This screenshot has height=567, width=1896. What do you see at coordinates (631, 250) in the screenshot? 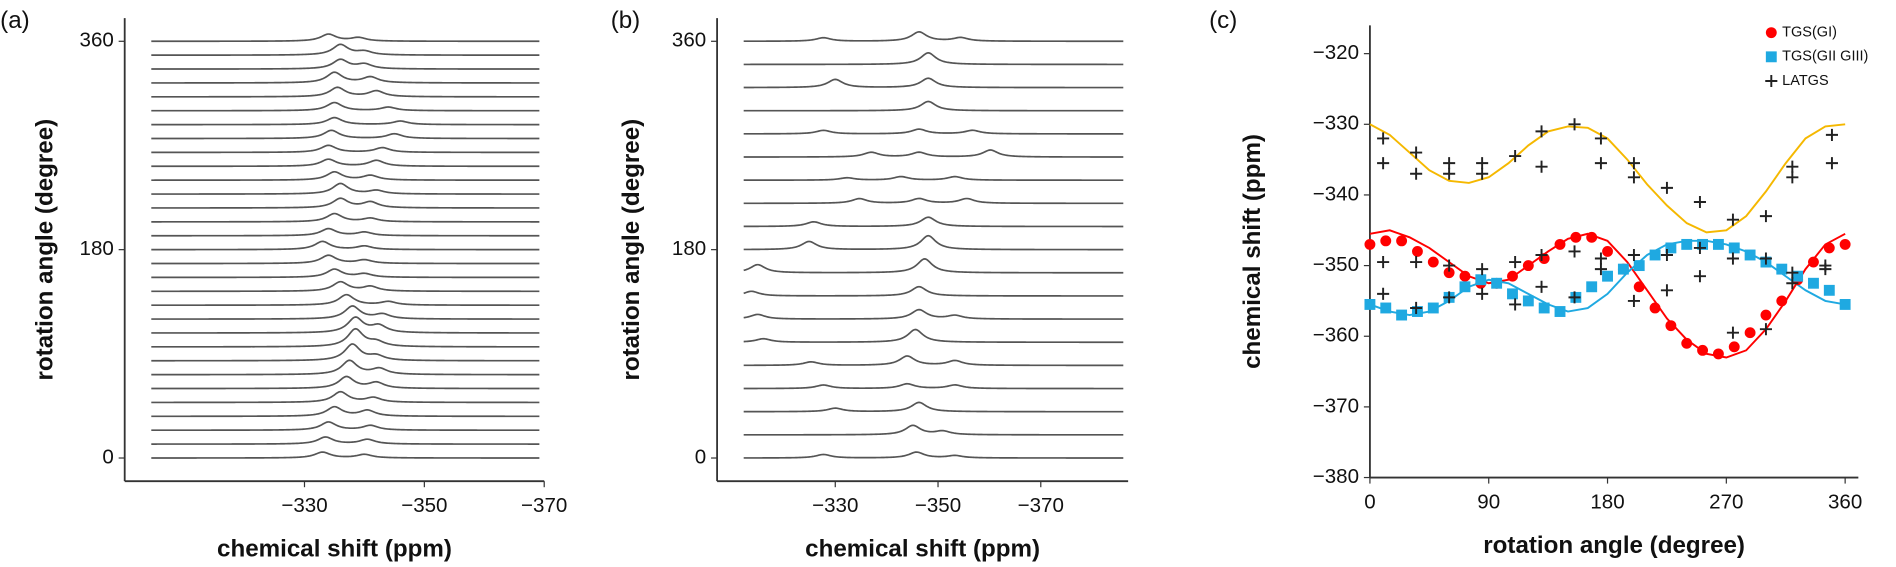
I see `y-axis-title: rotation angle (degree)` at bounding box center [631, 250].